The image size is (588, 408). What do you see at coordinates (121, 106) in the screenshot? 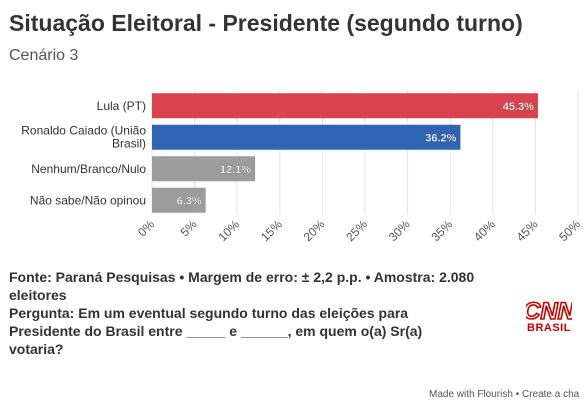
I see `category-label: Lula (PT)` at bounding box center [121, 106].